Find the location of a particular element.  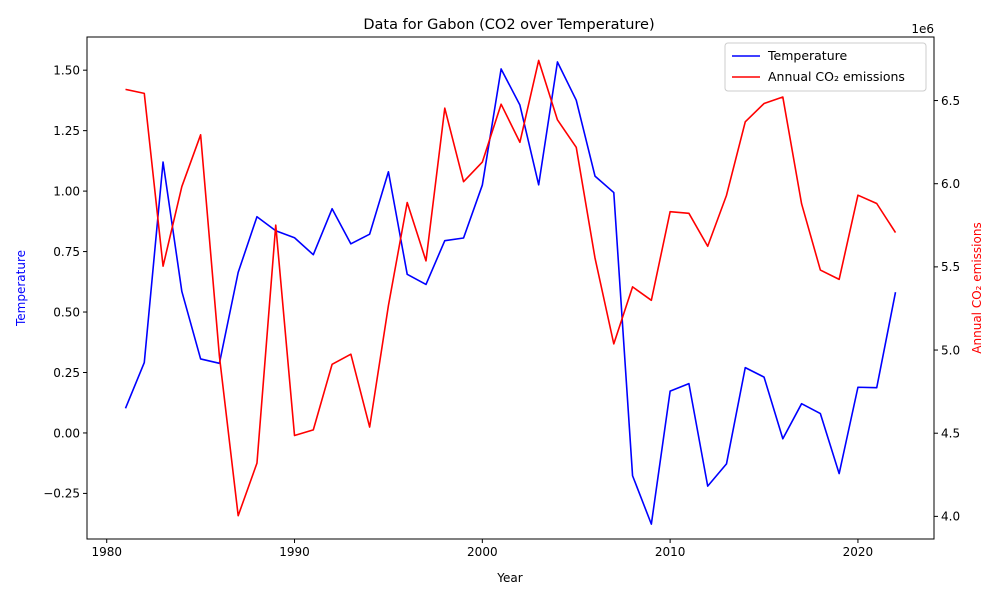

right-axis-label: Annual CO₂ emissions is located at coordinates (977, 287).